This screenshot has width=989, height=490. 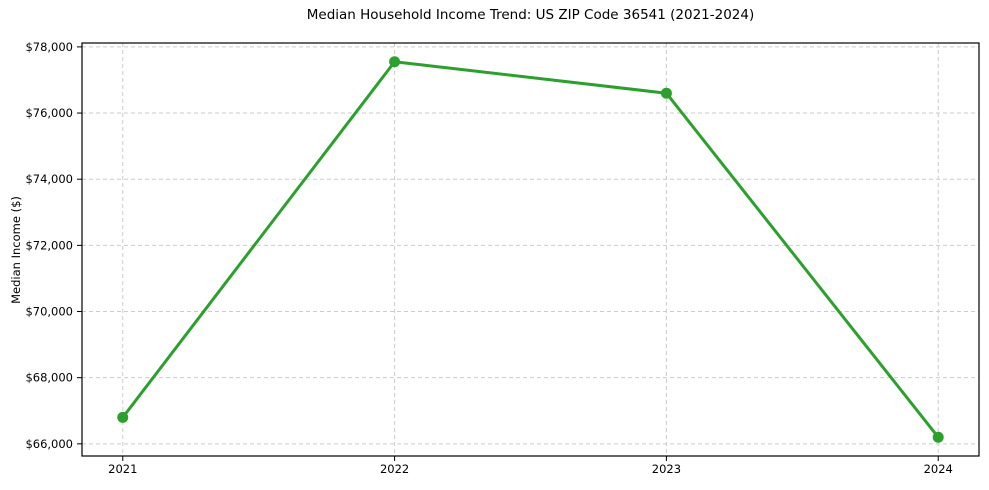 I want to click on data-point-2021, so click(x=123, y=417).